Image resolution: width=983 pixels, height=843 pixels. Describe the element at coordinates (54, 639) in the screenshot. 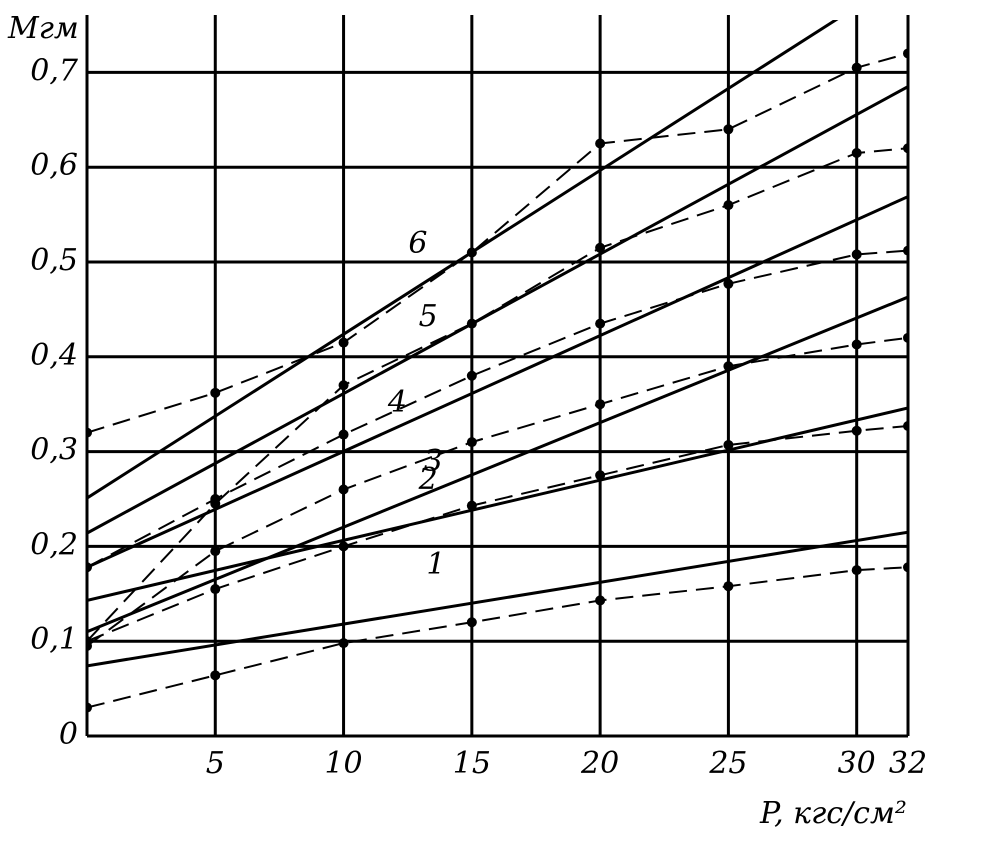

I see `y-tick-label: 0,1` at that location.